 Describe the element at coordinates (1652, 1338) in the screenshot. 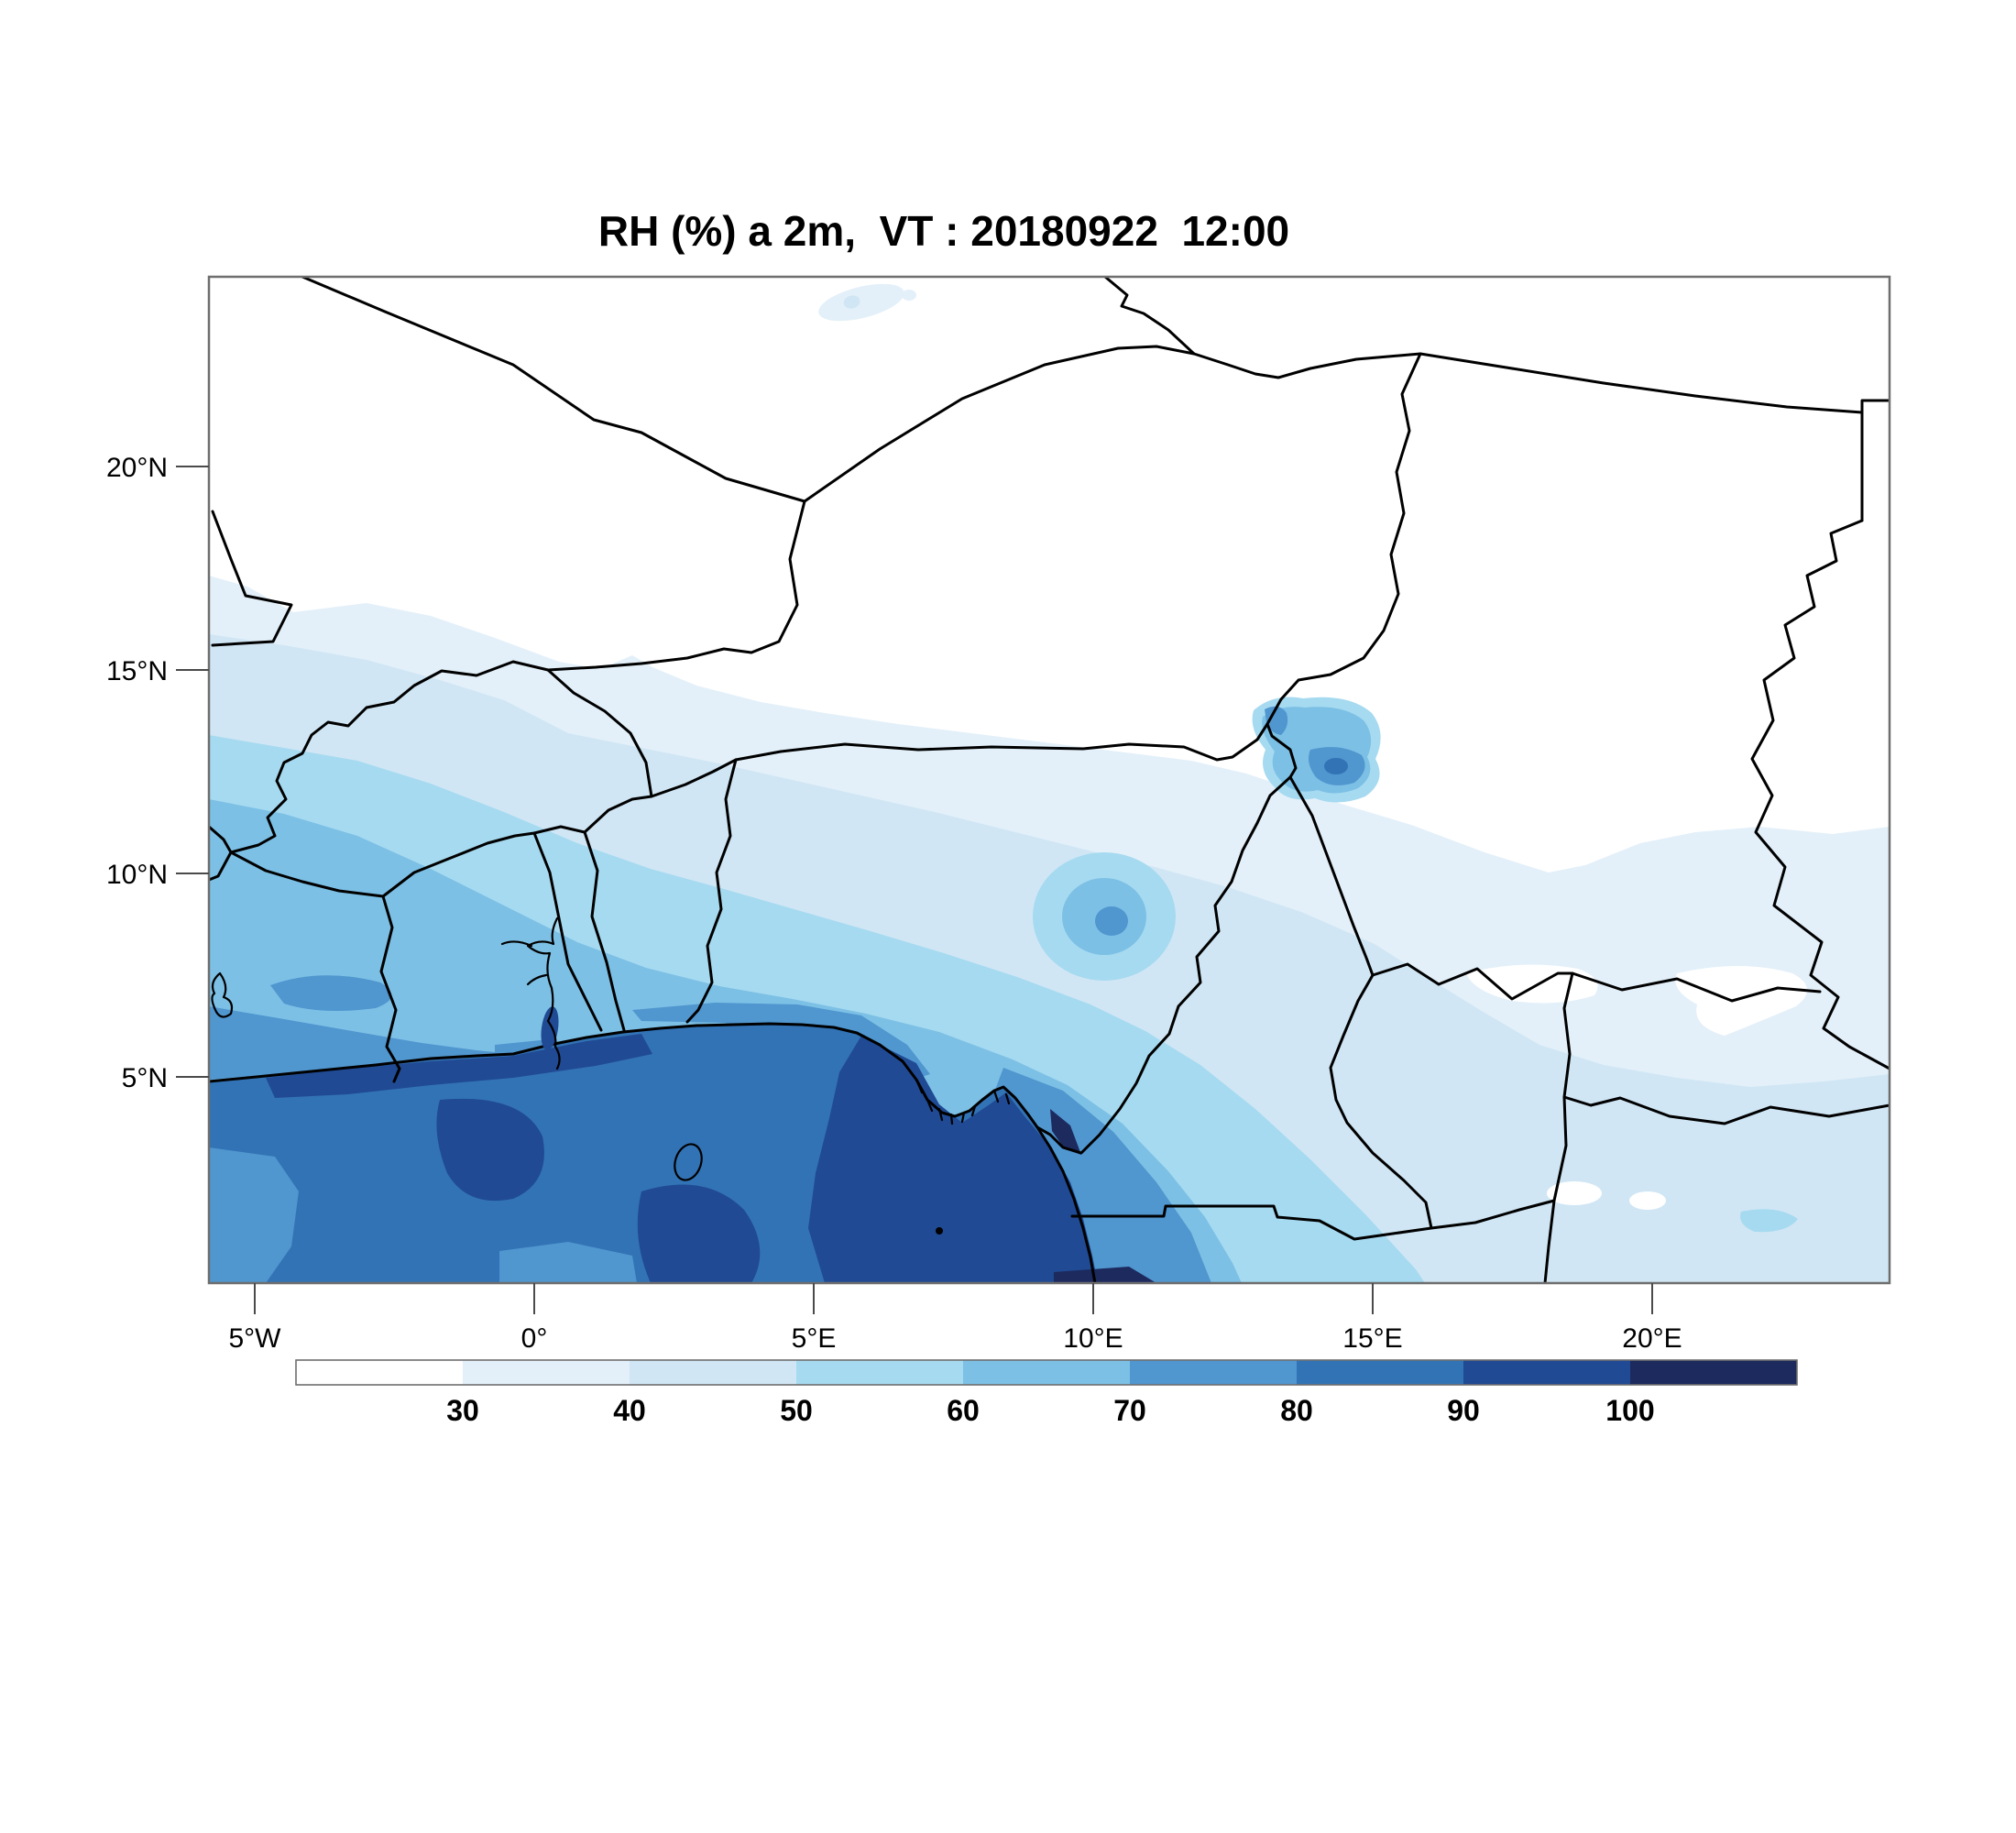

I see `x-tick-label-20e: 20°E` at that location.